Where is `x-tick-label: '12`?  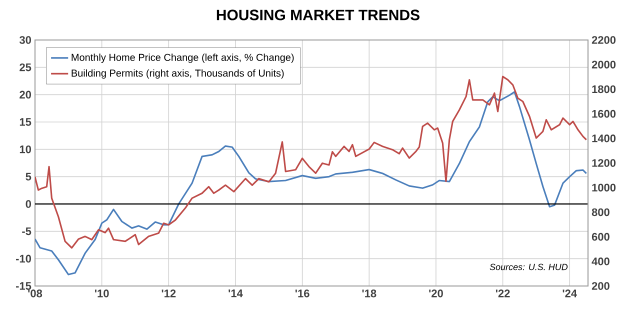
x-tick-label: '12 is located at coordinates (169, 294).